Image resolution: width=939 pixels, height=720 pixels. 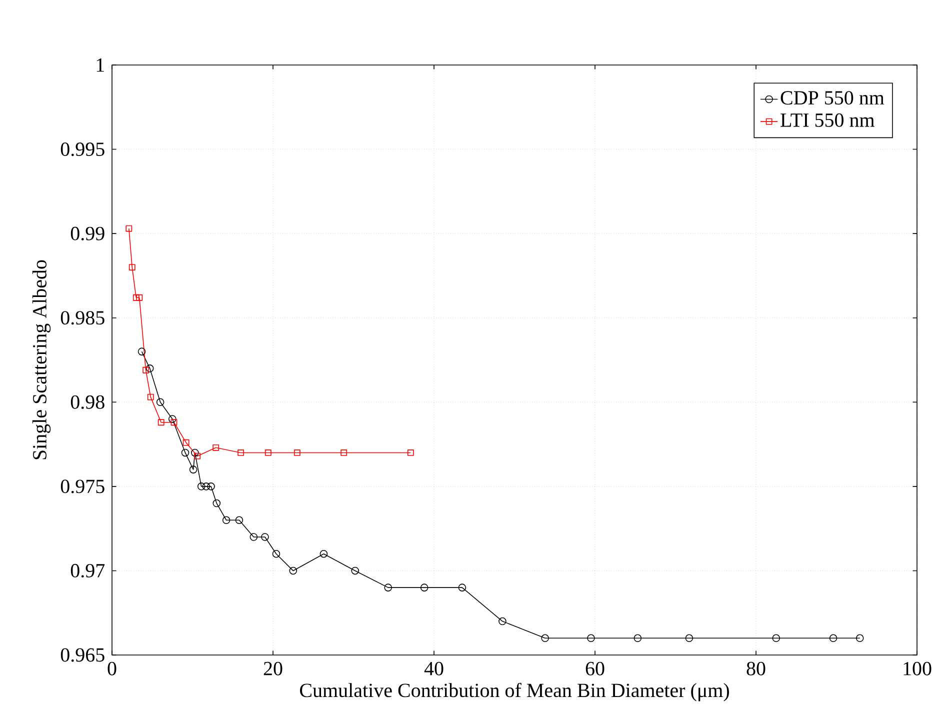 What do you see at coordinates (918, 669) in the screenshot?
I see `x-tick-label: 100` at bounding box center [918, 669].